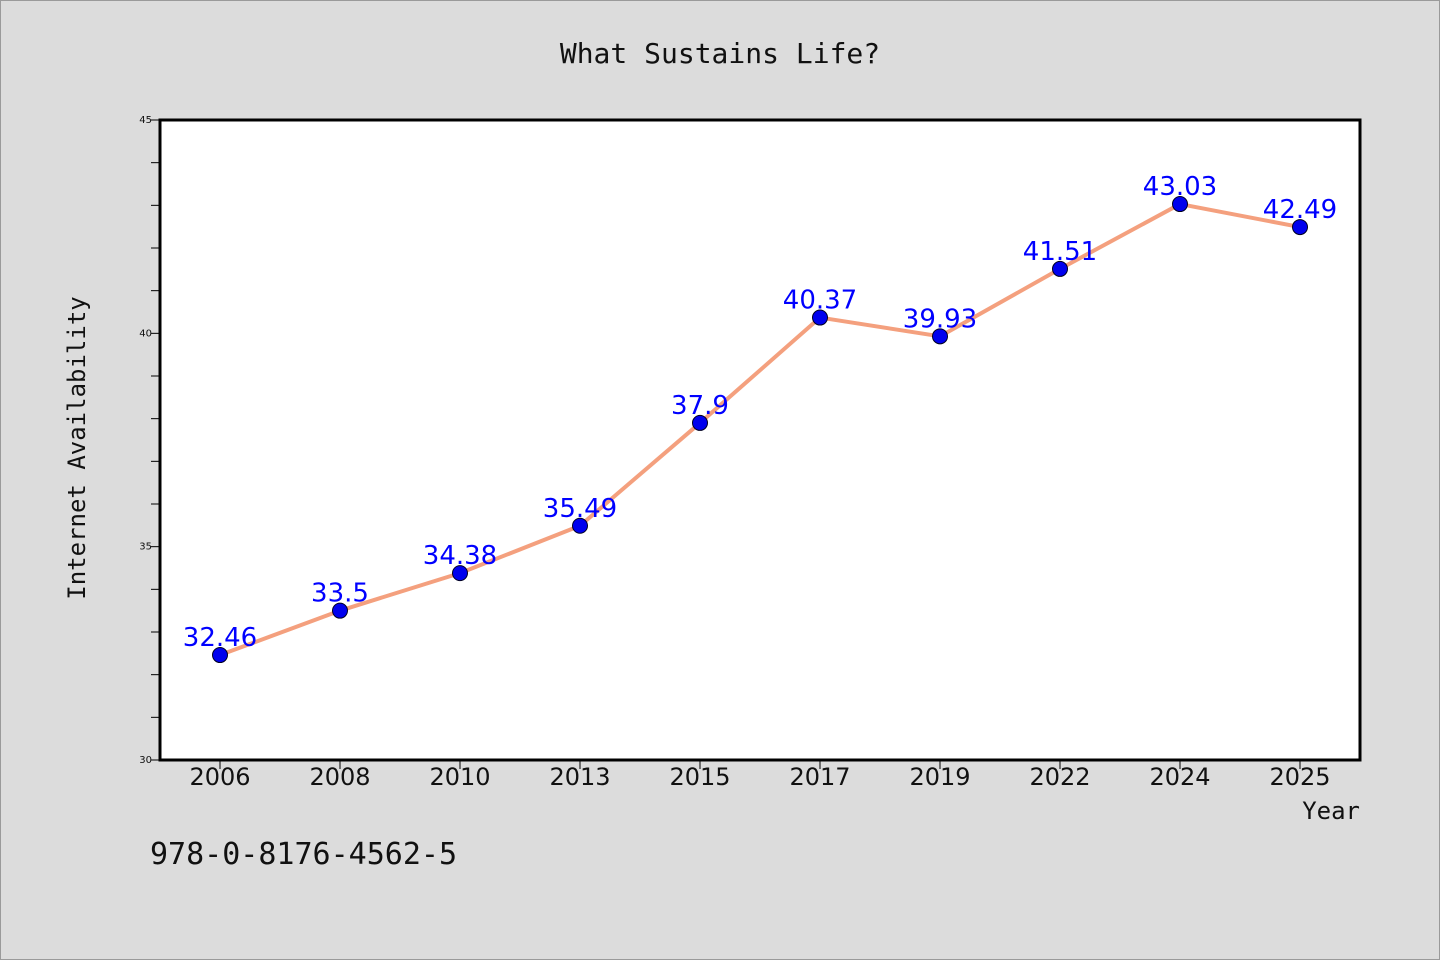 The image size is (1440, 960). I want to click on y-tick-label: 35, so click(145, 547).